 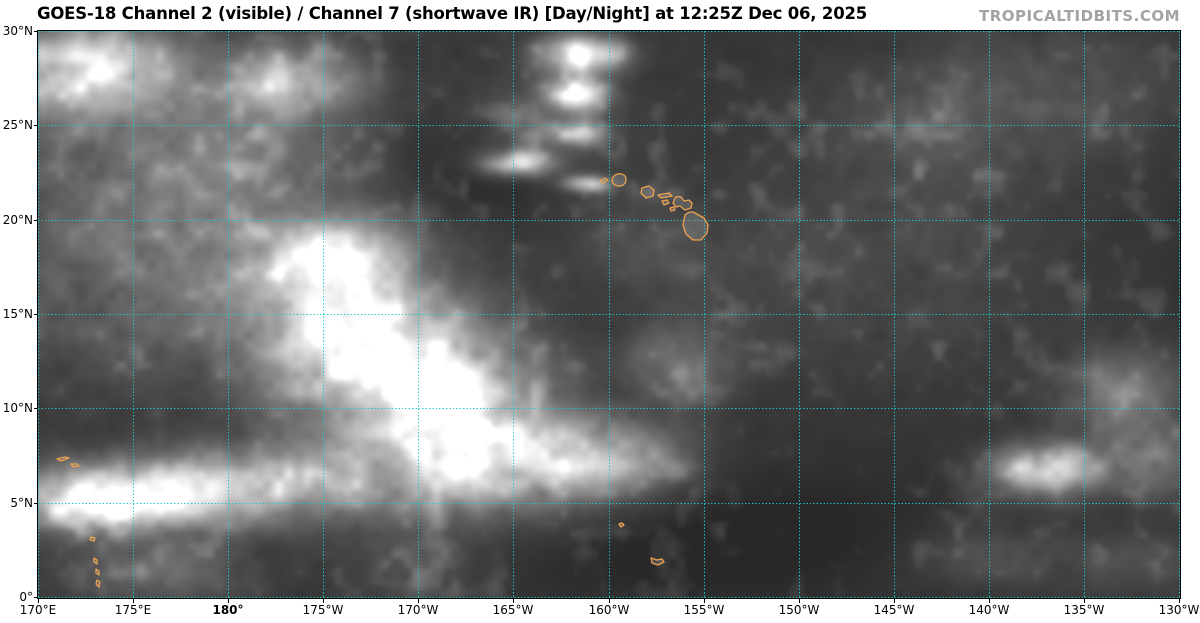 What do you see at coordinates (704, 610) in the screenshot?
I see `x-tick-label: 155°W` at bounding box center [704, 610].